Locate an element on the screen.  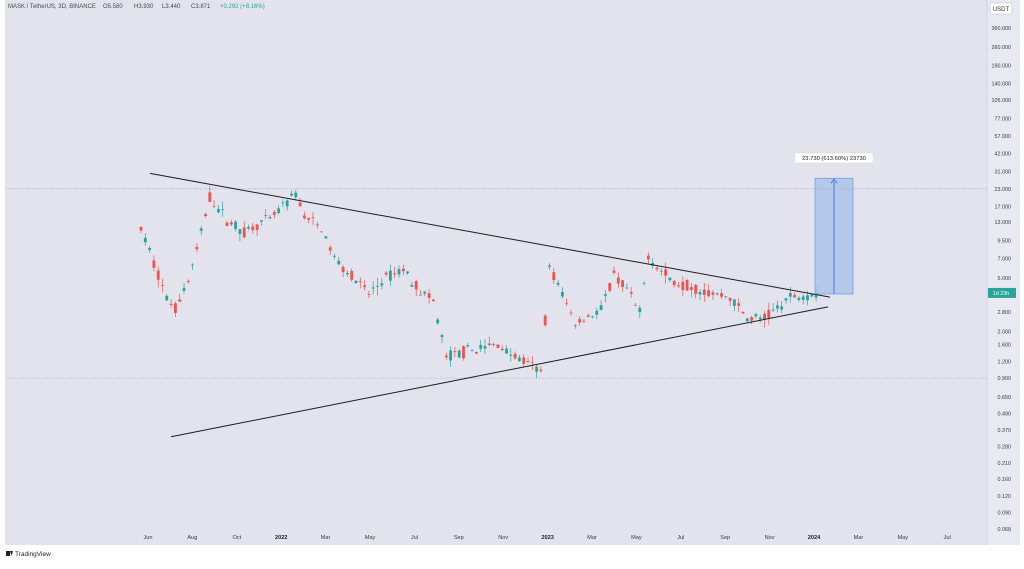
y-tick-label: 7.000 is located at coordinates (1005, 259).